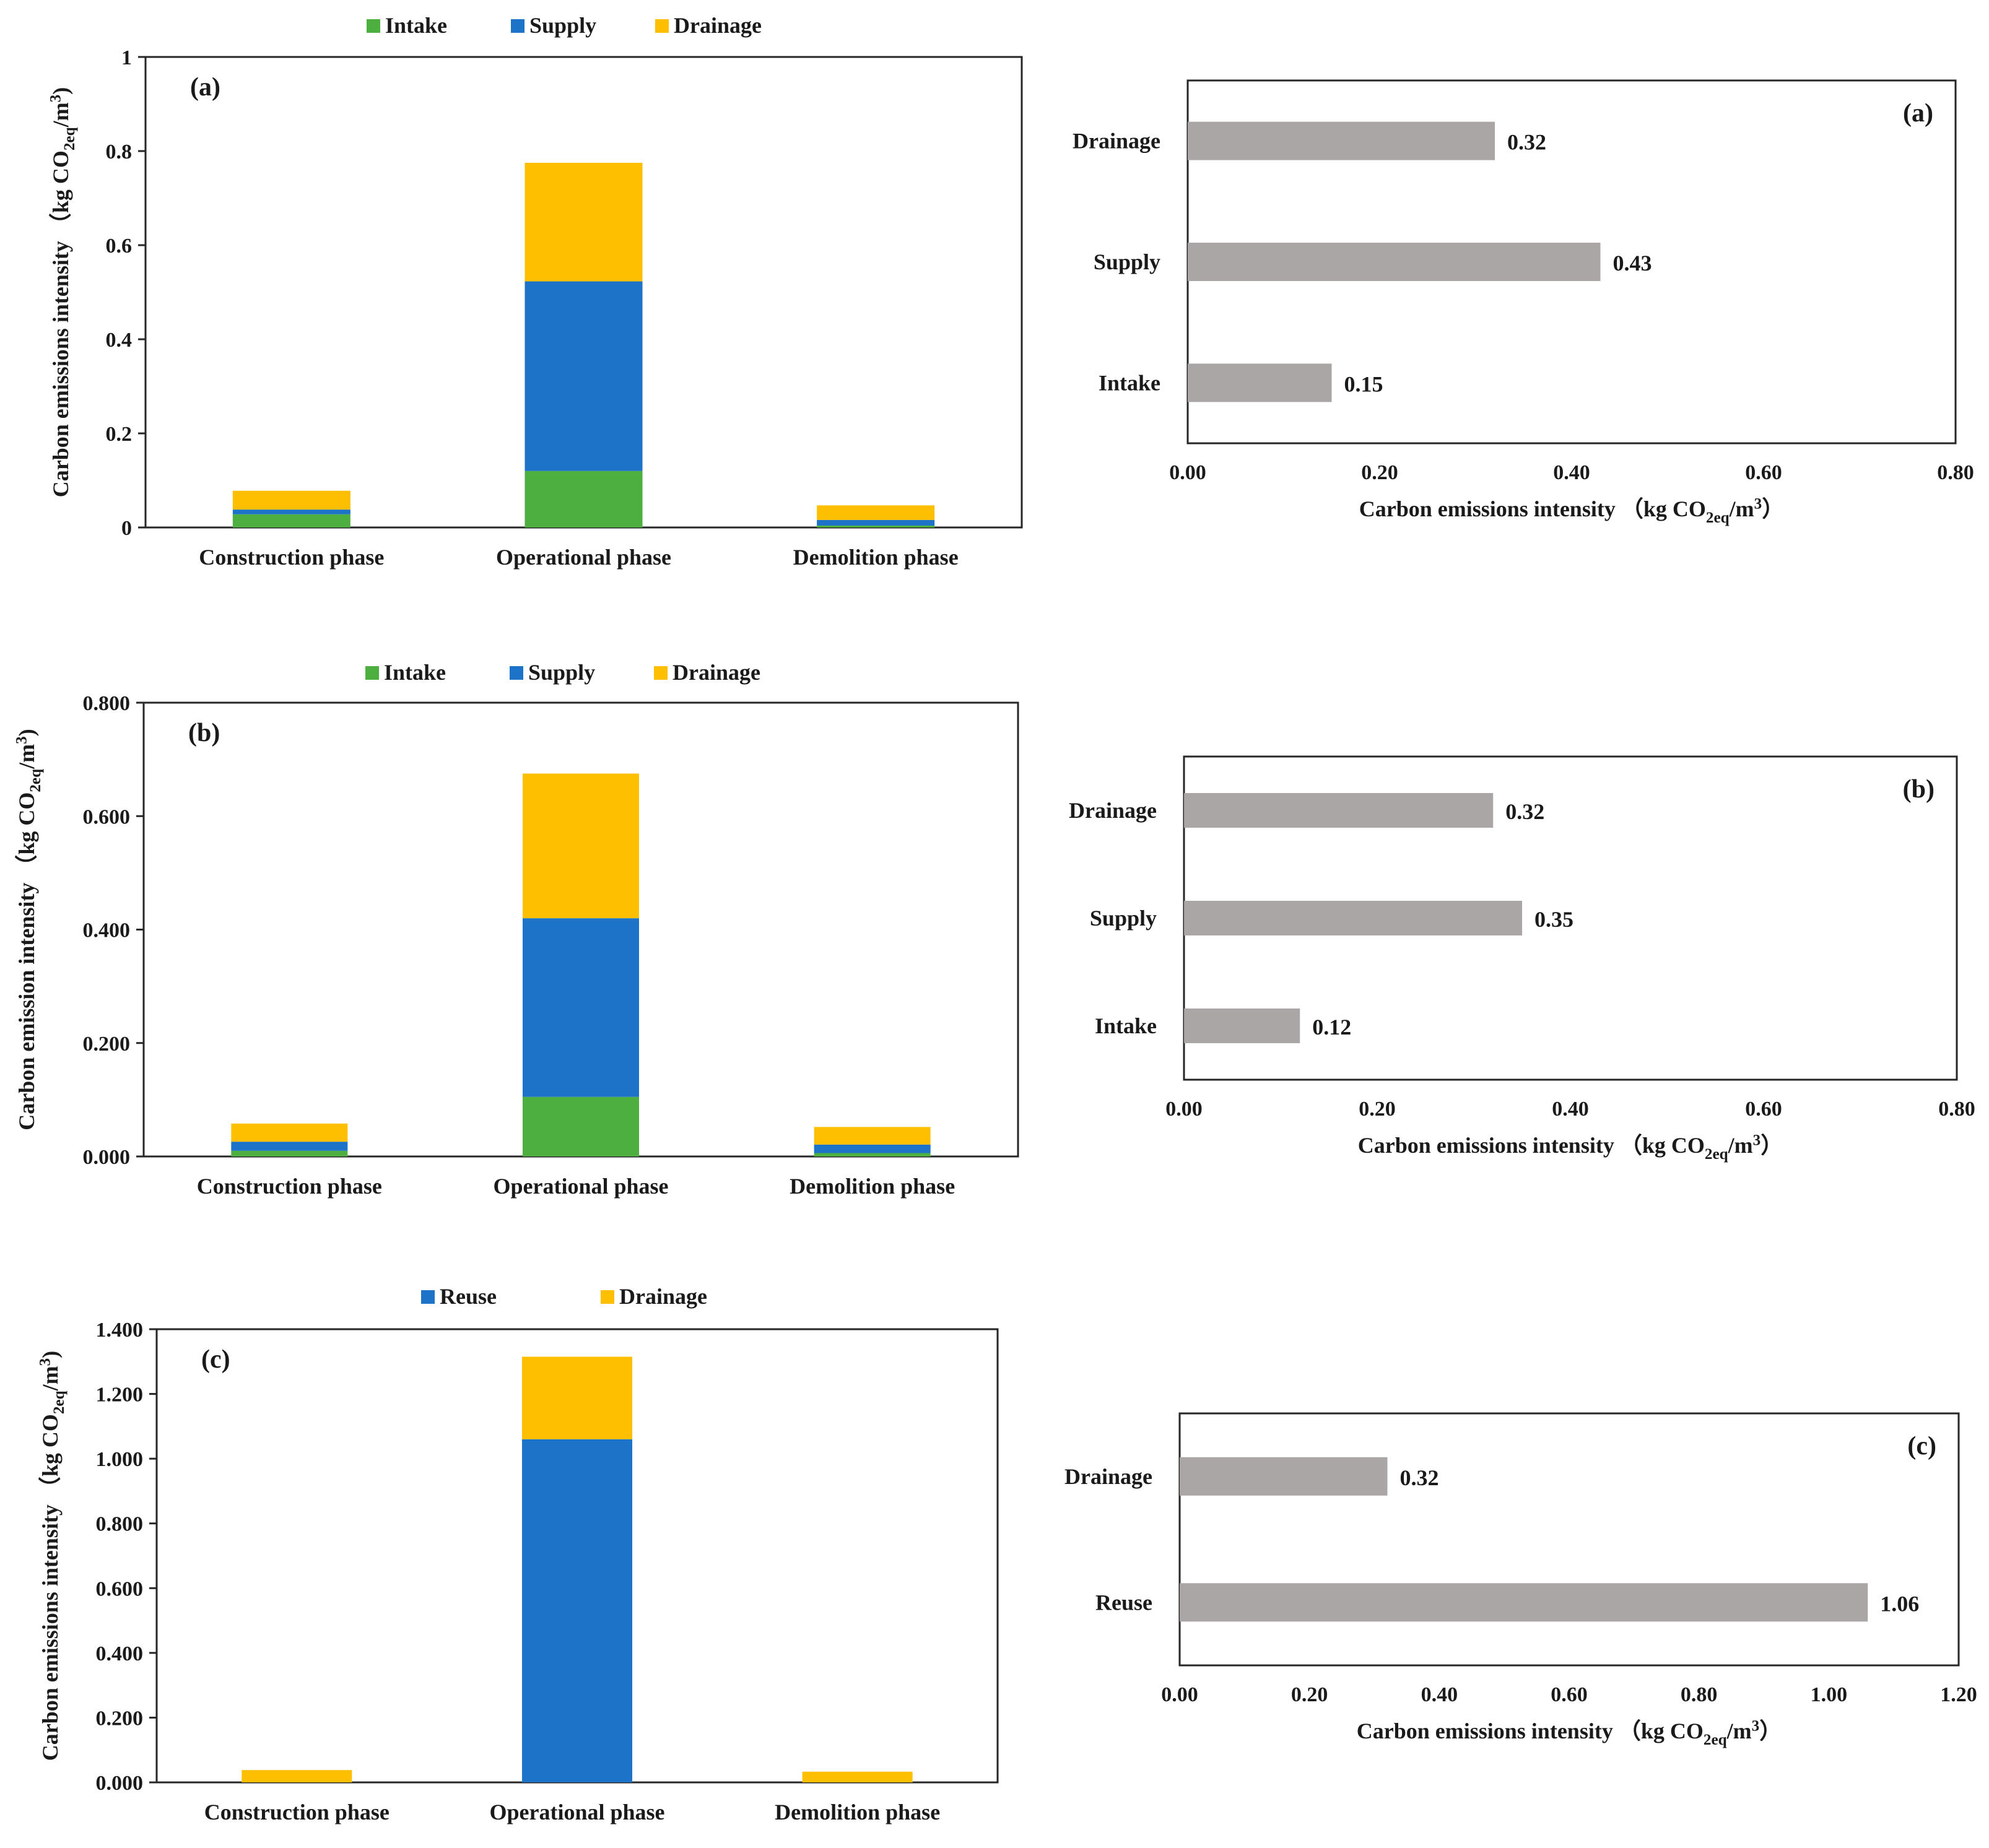 This screenshot has height=1848, width=1989. What do you see at coordinates (120, 1654) in the screenshot?
I see `y-tick-label: 0.400` at bounding box center [120, 1654].